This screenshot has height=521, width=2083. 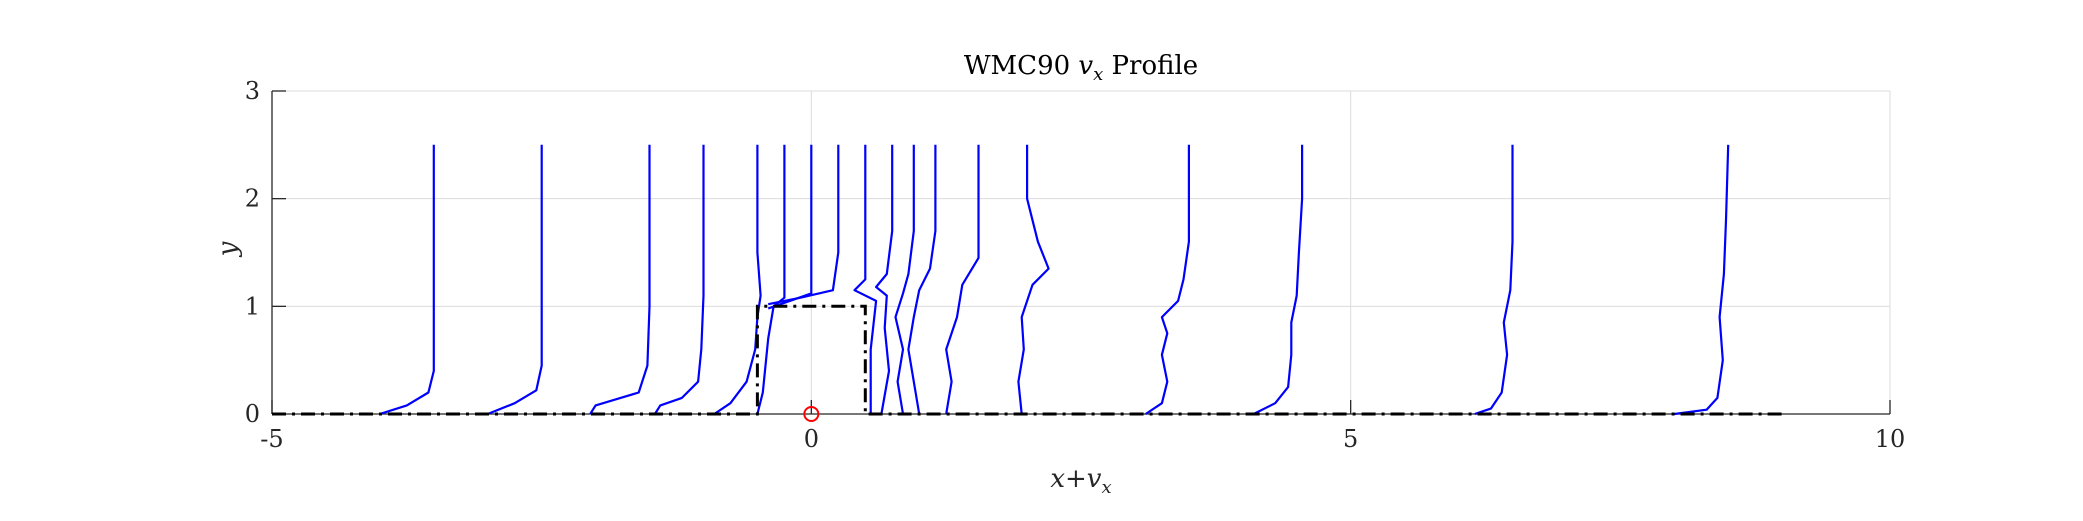 I want to click on y-tick-label: 0, so click(x=252, y=414).